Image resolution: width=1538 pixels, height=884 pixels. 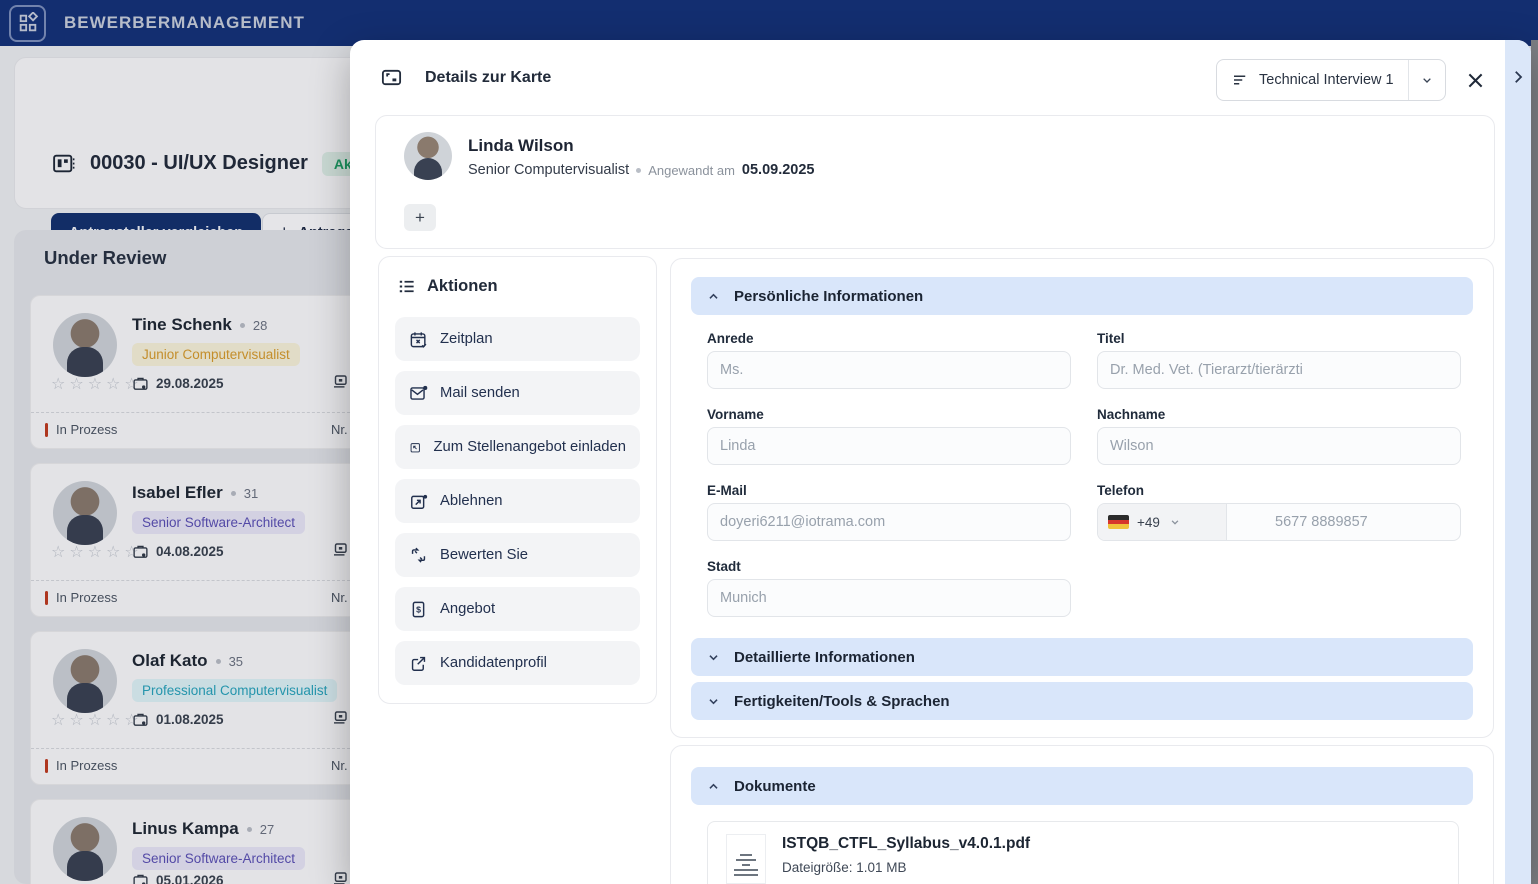 What do you see at coordinates (1082, 786) in the screenshot?
I see `section-documents-header: Dokumente` at bounding box center [1082, 786].